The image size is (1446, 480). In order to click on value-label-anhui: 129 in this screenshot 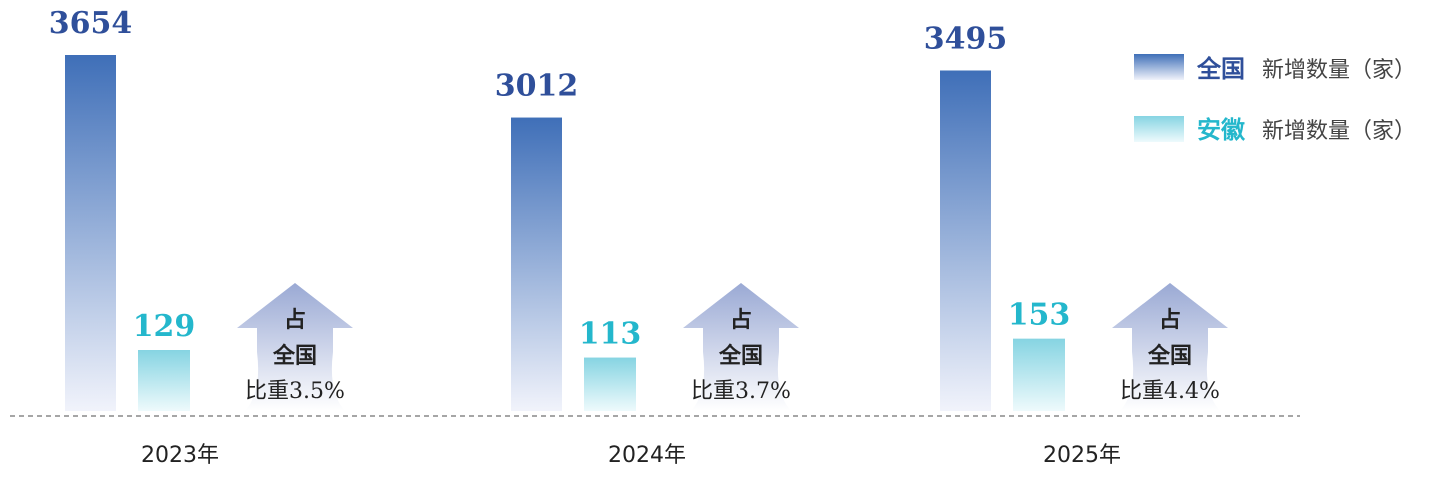, I will do `click(164, 326)`.